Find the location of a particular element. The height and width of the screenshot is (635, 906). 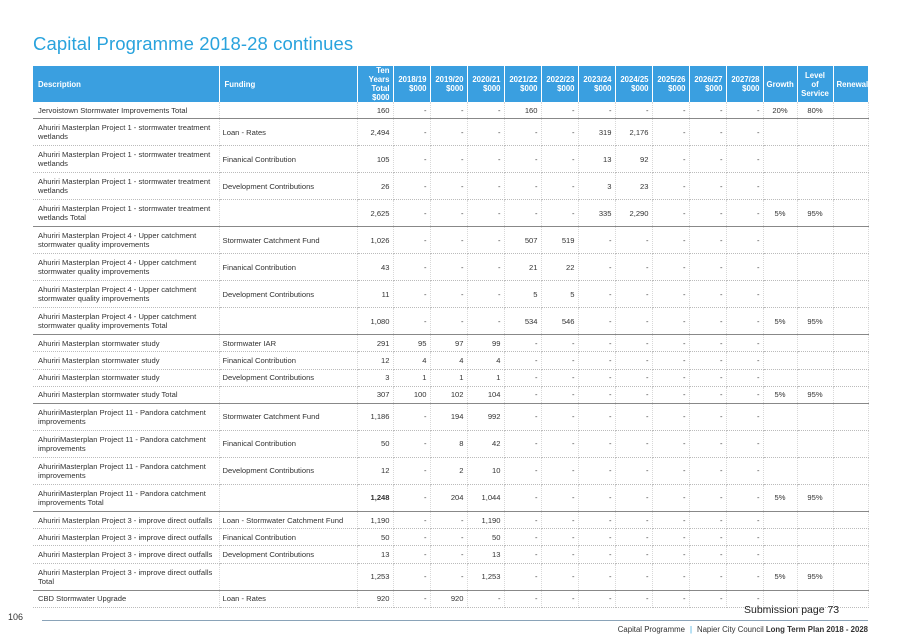

header-2019-20: 2019/20 $000 is located at coordinates (449, 84).